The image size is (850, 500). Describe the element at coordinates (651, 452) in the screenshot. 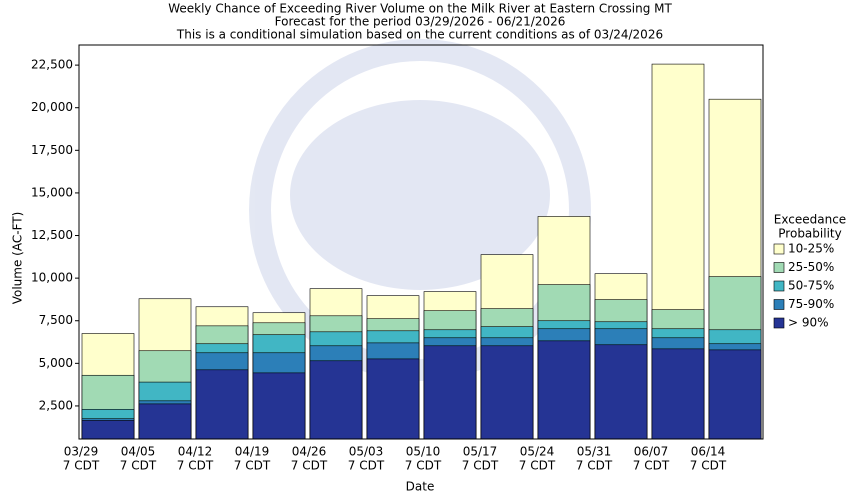

I see `x-tick-label: 06/07` at that location.